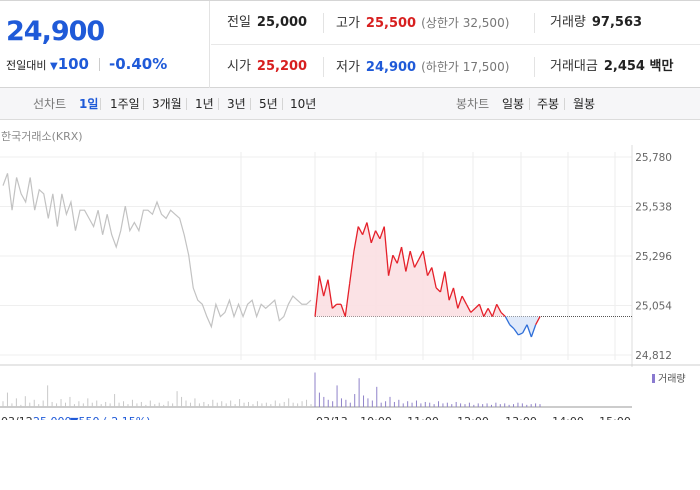 The image size is (700, 490). I want to click on candle-weekly: 주봉, so click(548, 104).